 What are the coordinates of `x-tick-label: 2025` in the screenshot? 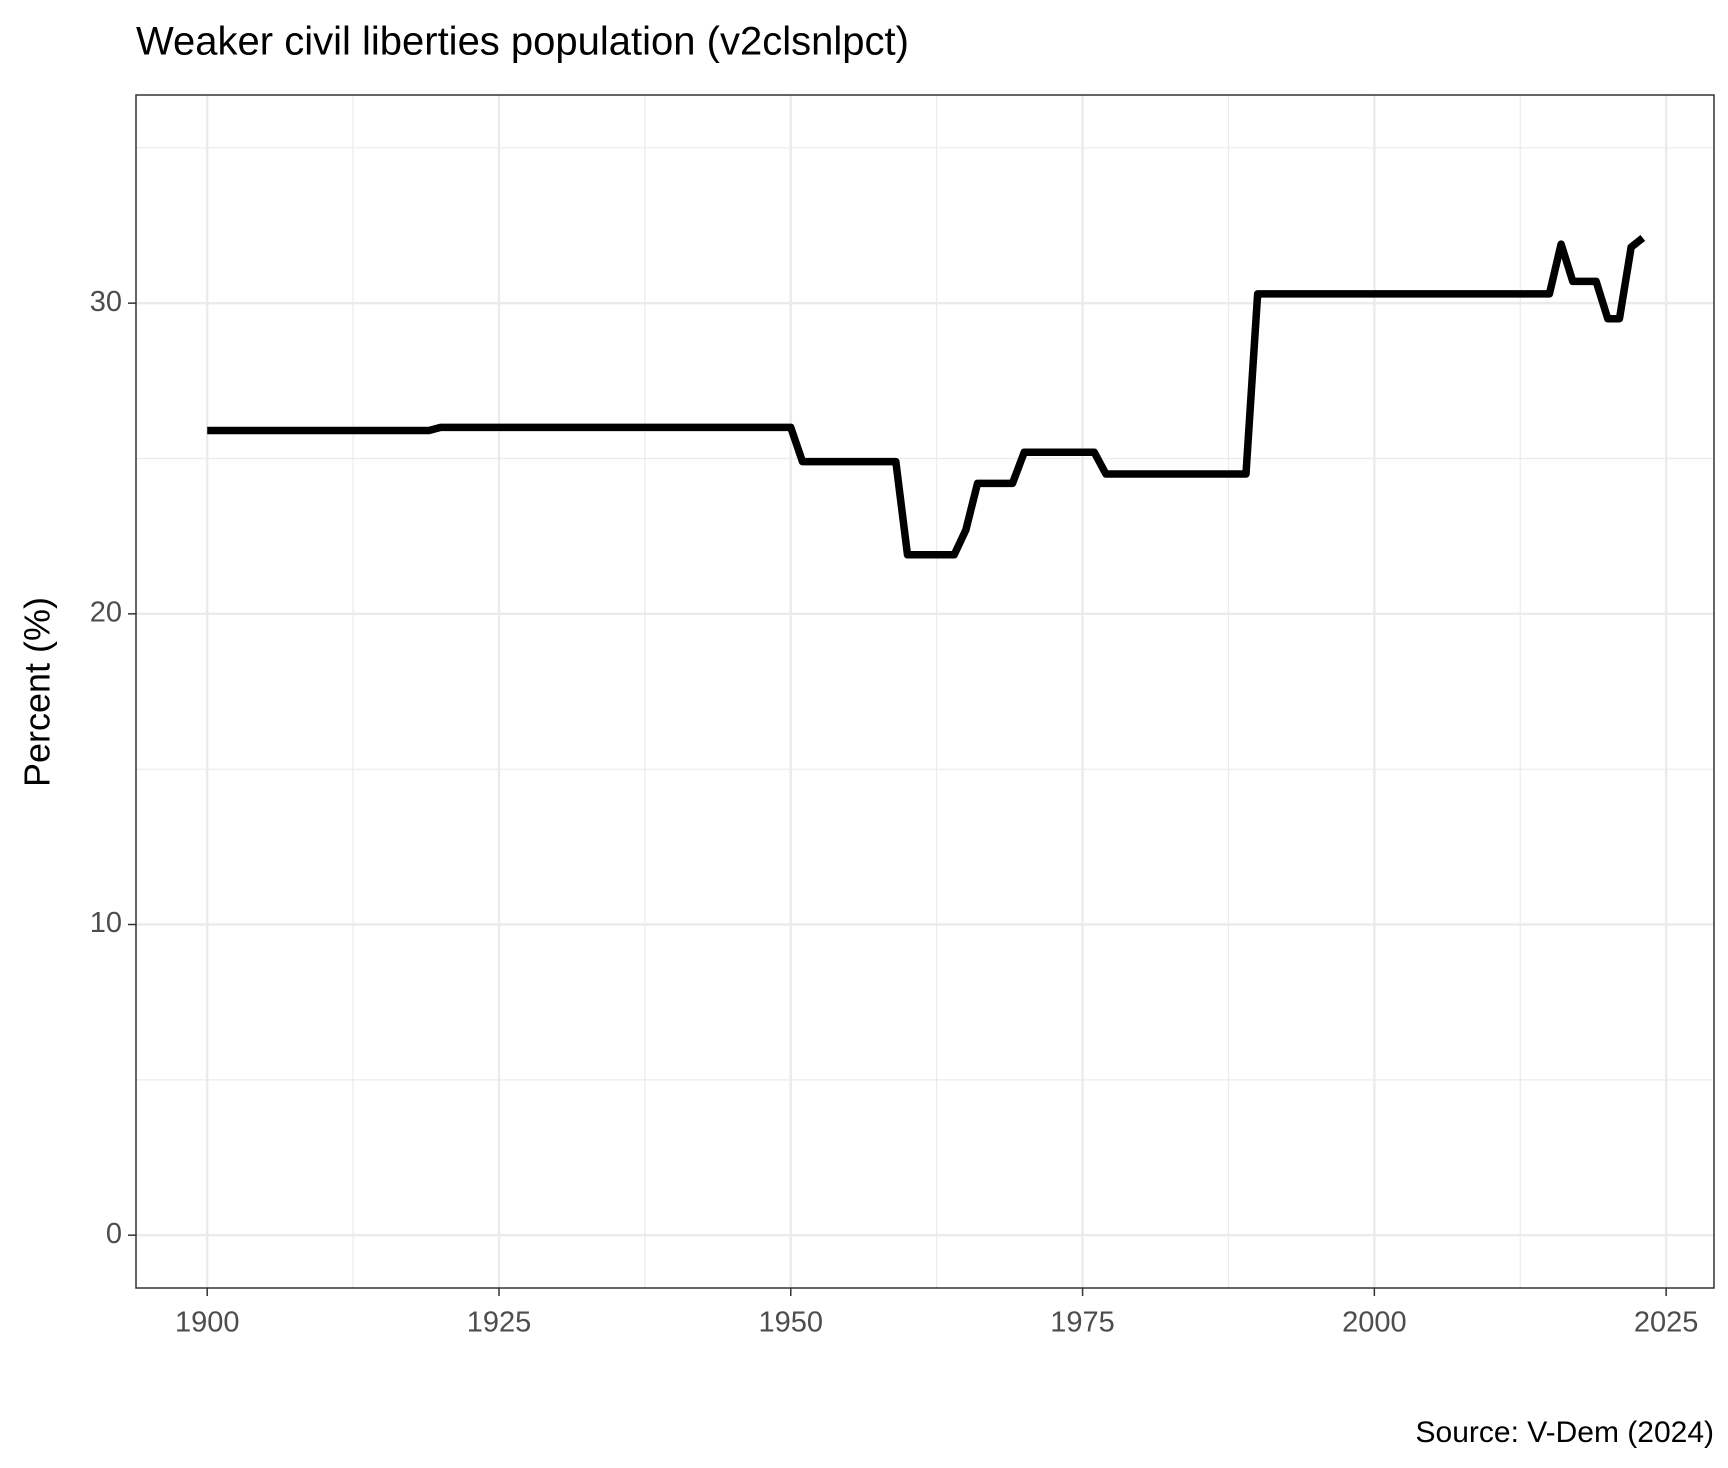 It's located at (1666, 1323).